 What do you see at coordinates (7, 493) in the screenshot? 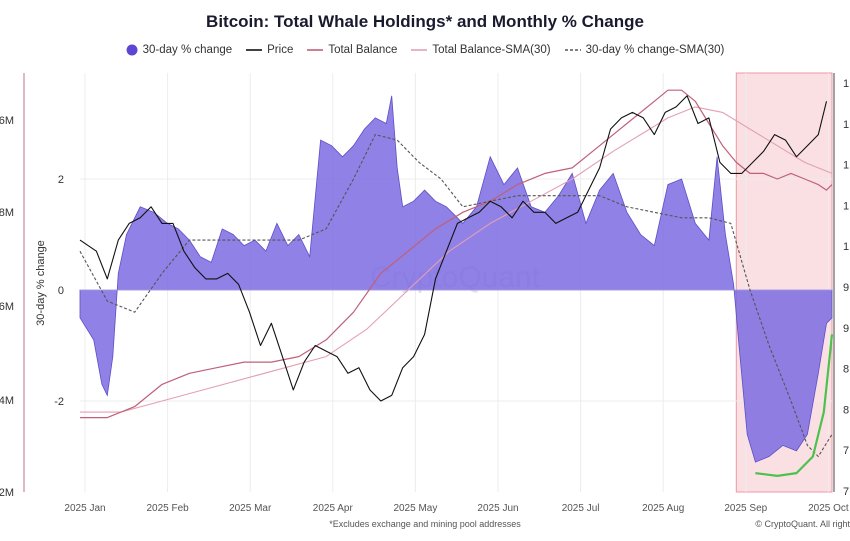
I see `left-outer-tick-label: 2M` at bounding box center [7, 493].